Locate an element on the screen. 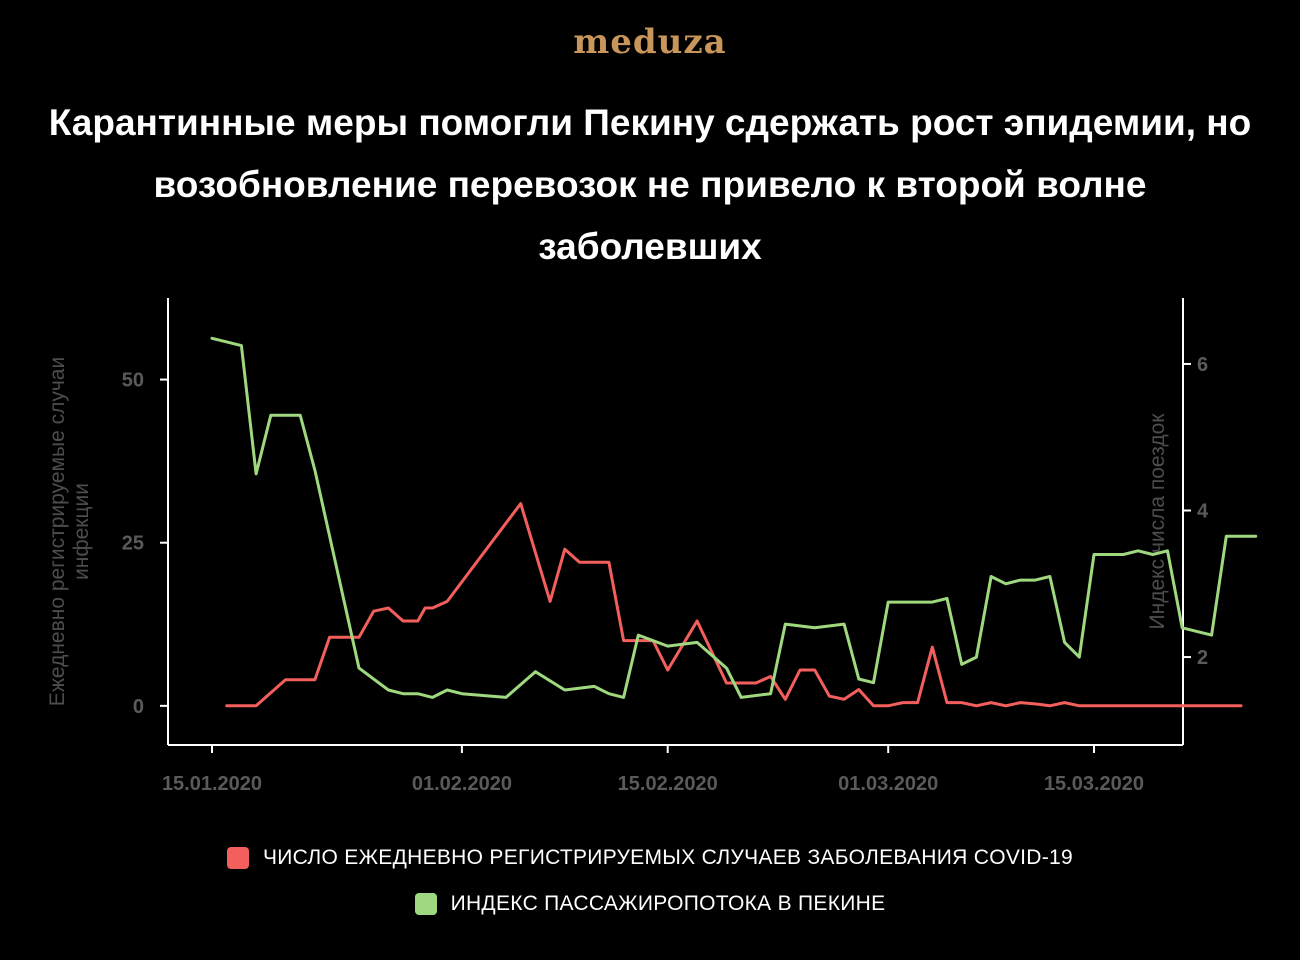 The height and width of the screenshot is (960, 1300). left-tick-label: 0 is located at coordinates (138, 707).